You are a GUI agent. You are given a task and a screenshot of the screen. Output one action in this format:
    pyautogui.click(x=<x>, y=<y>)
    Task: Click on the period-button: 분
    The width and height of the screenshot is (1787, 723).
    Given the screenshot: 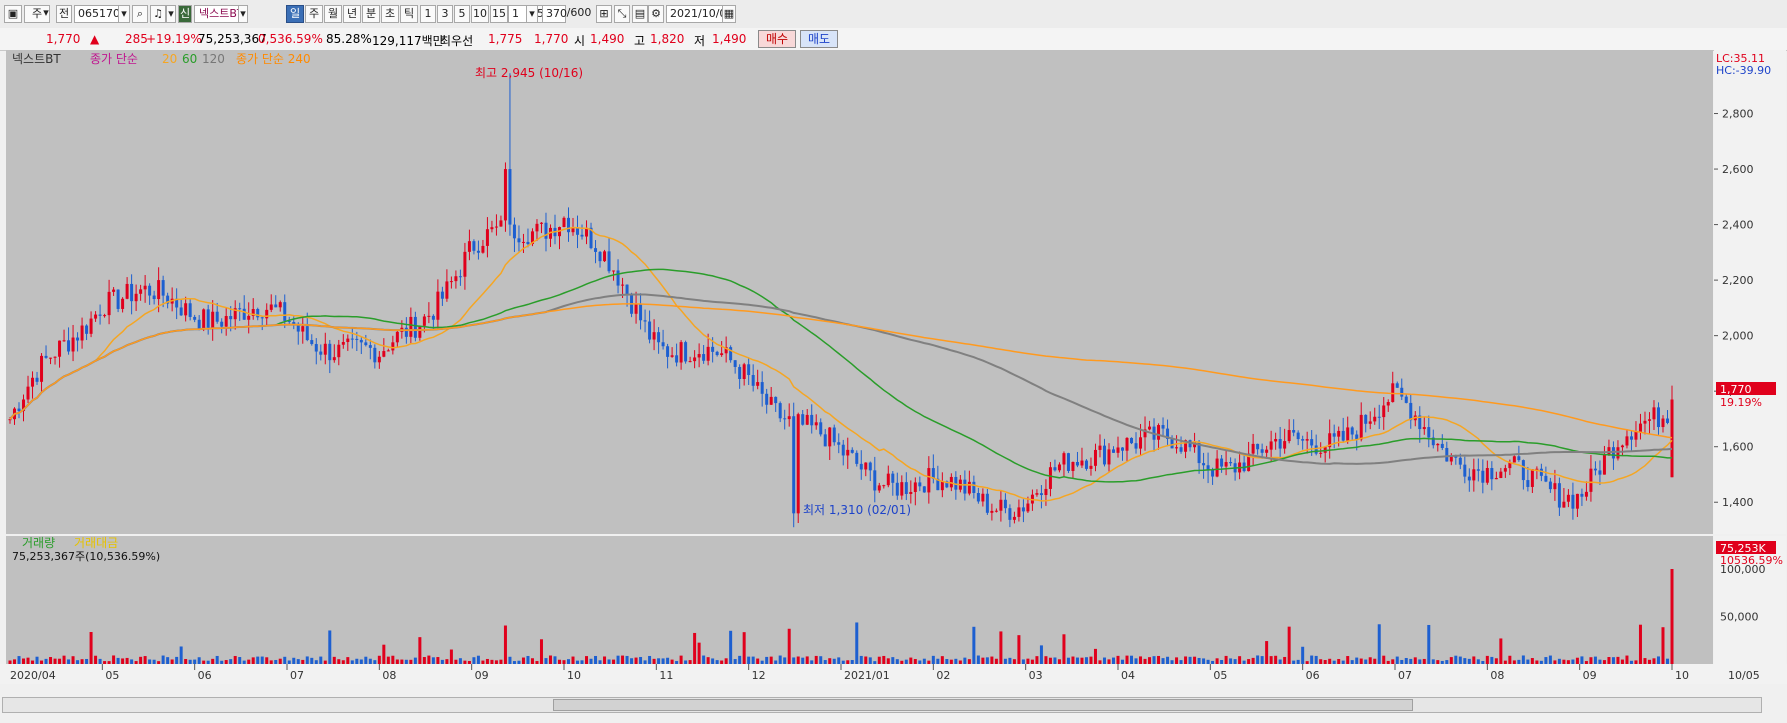 What is the action you would take?
    pyautogui.click(x=371, y=14)
    